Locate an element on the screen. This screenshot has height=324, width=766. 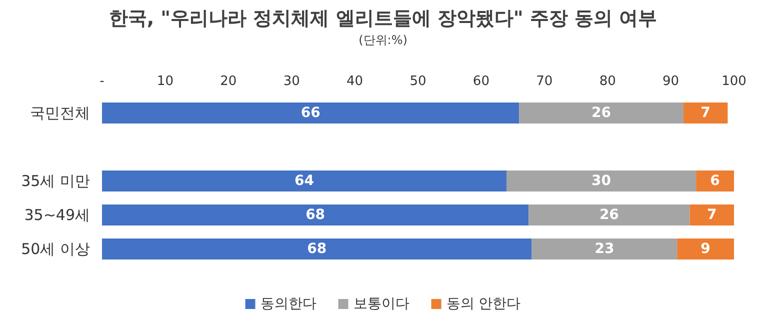
legend-label: 보통이다 is located at coordinates (381, 304).